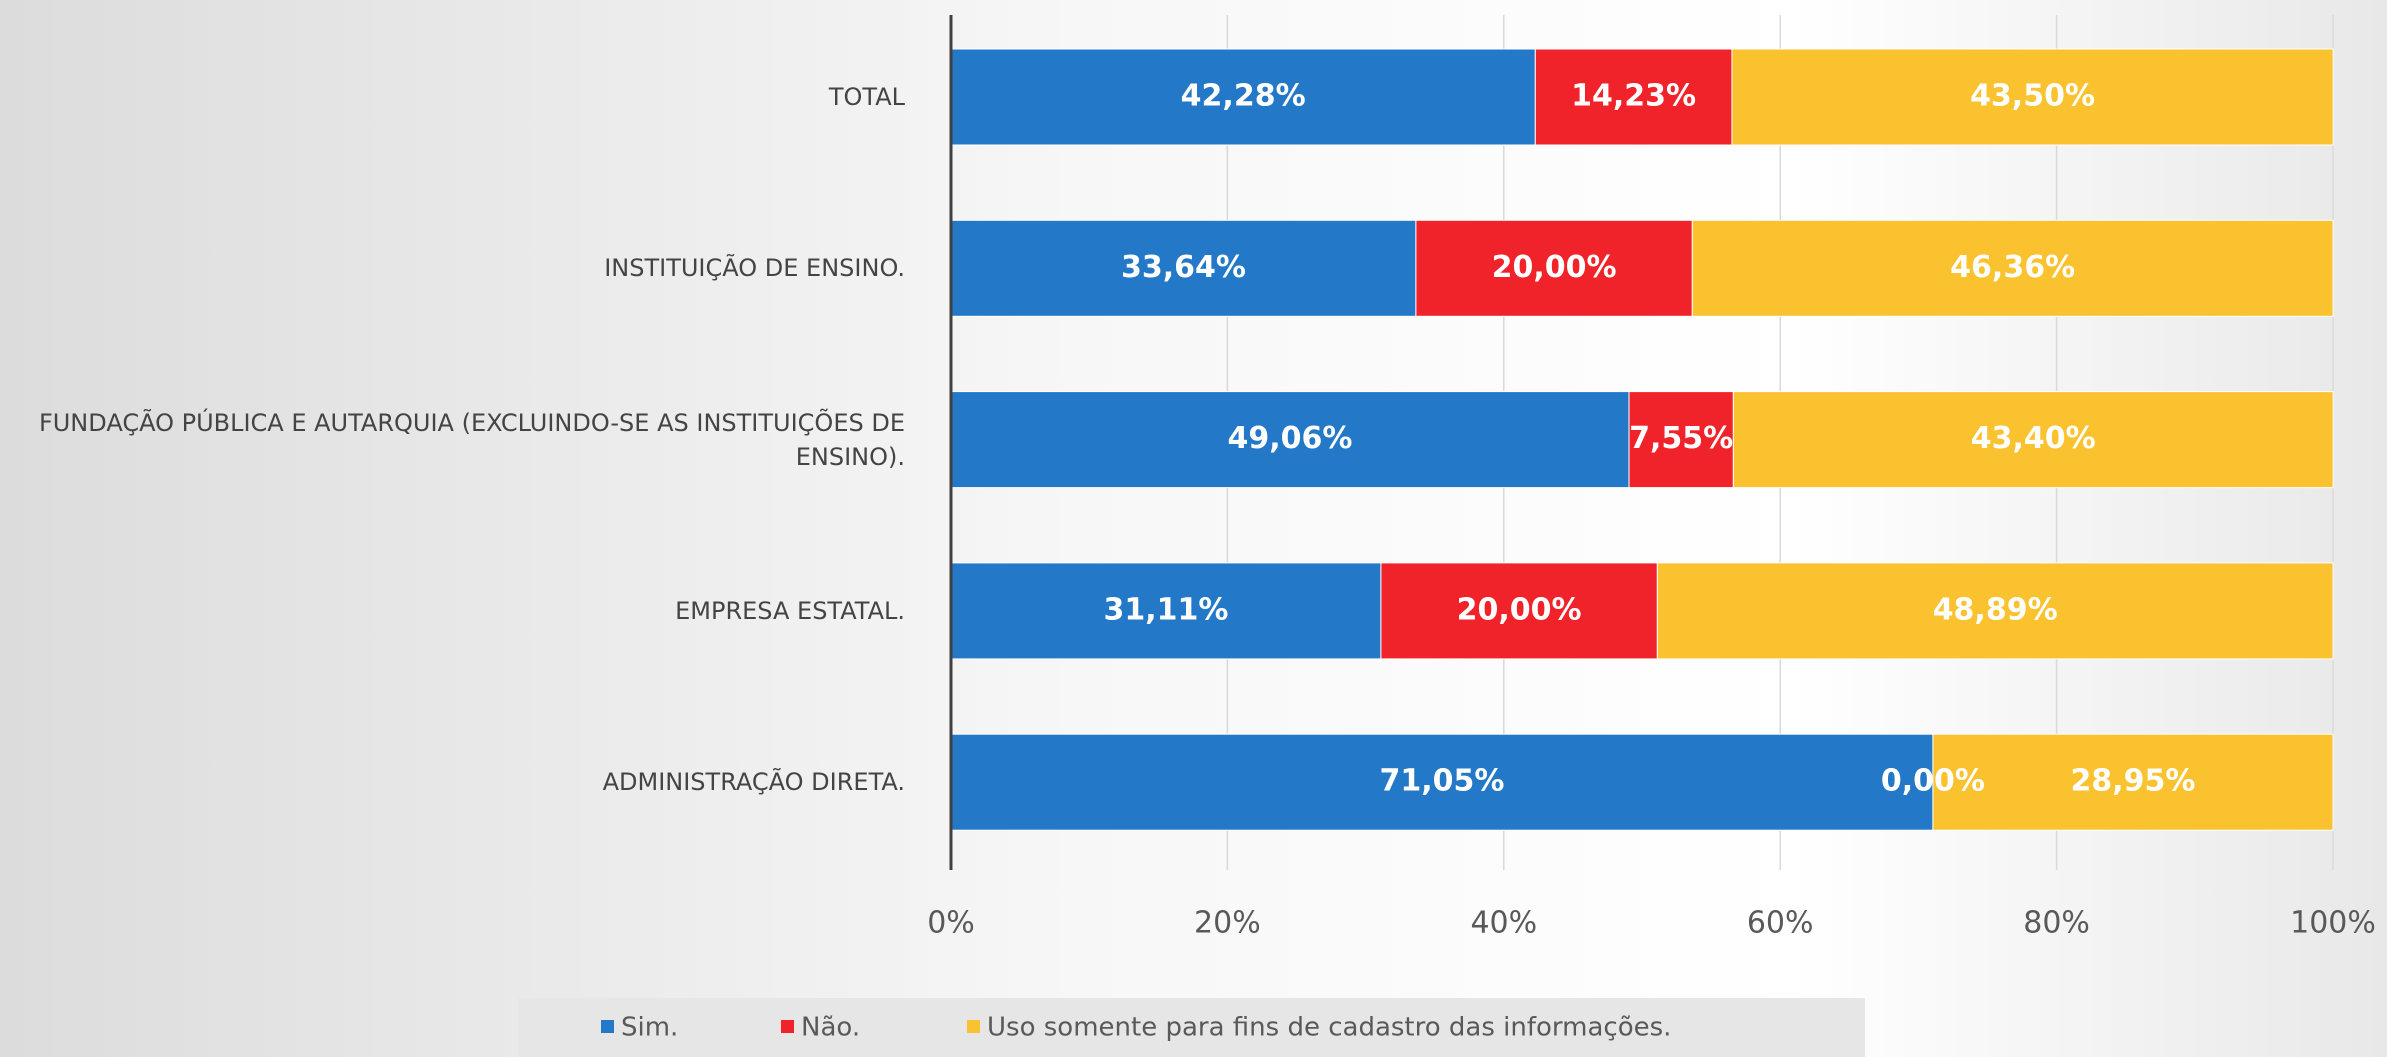 Image resolution: width=2387 pixels, height=1057 pixels. What do you see at coordinates (1243, 96) in the screenshot?
I see `value-label: 42,28%` at bounding box center [1243, 96].